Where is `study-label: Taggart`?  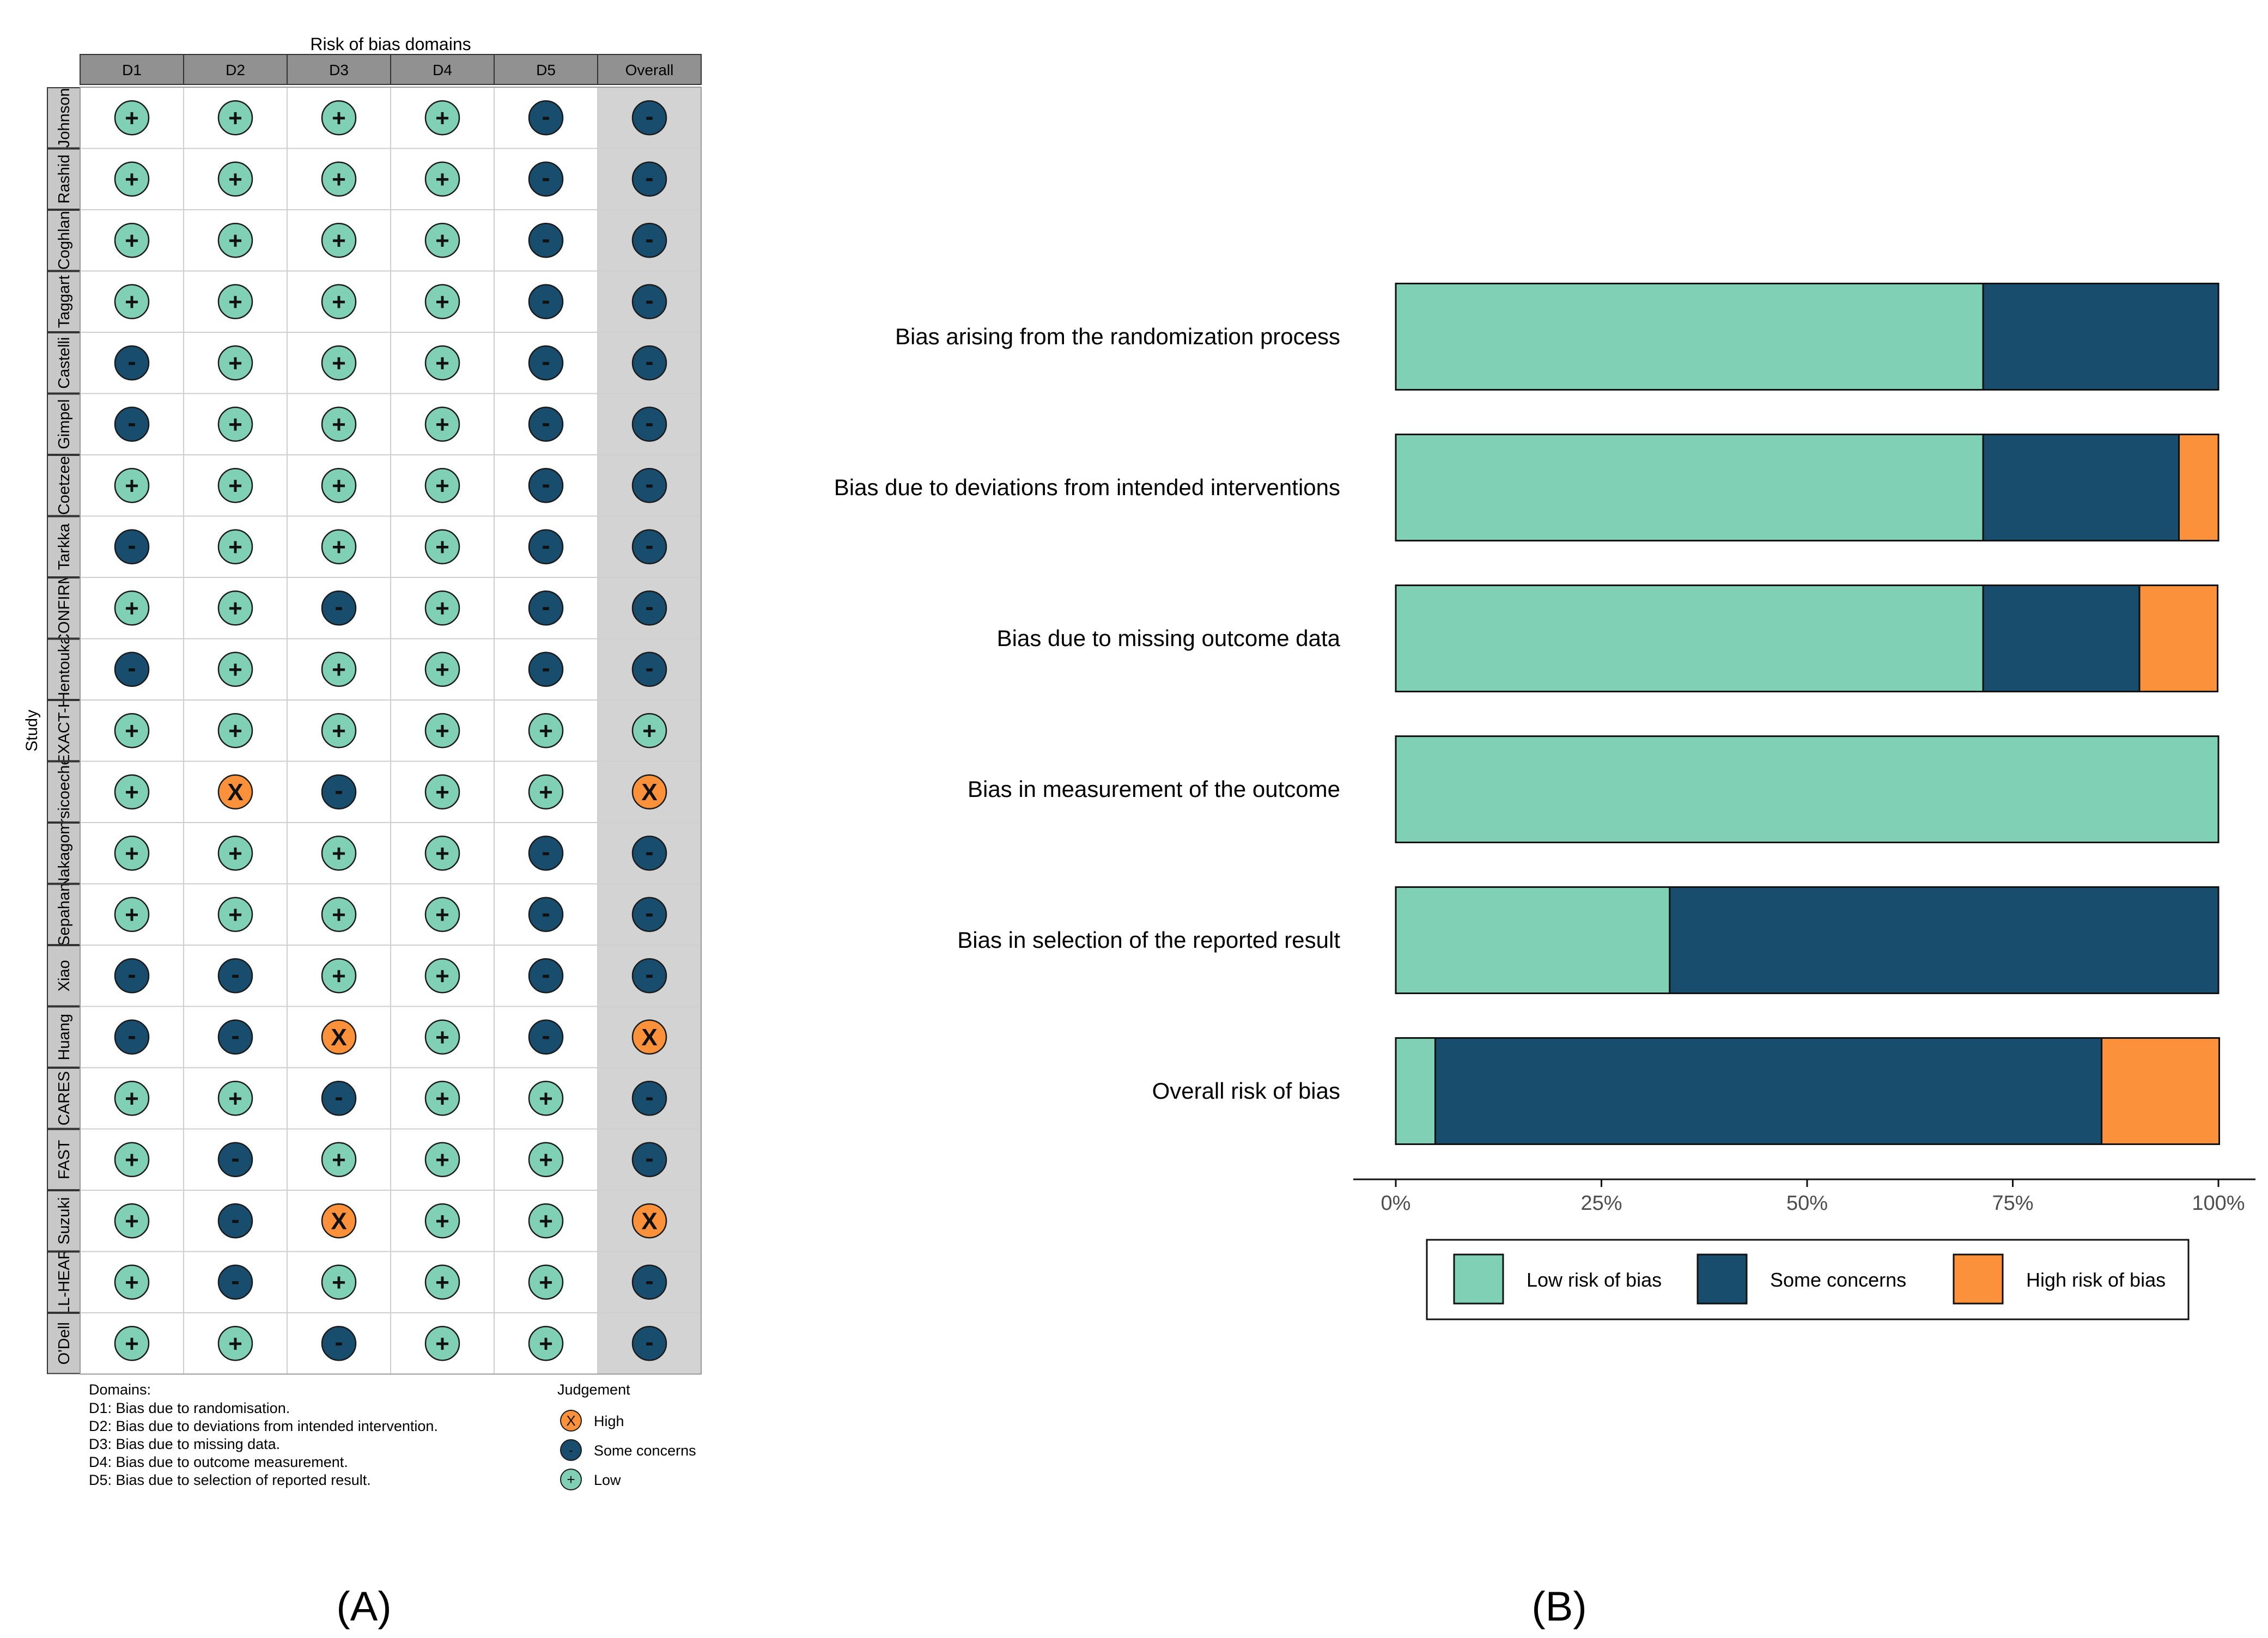
study-label: Taggart is located at coordinates (64, 301).